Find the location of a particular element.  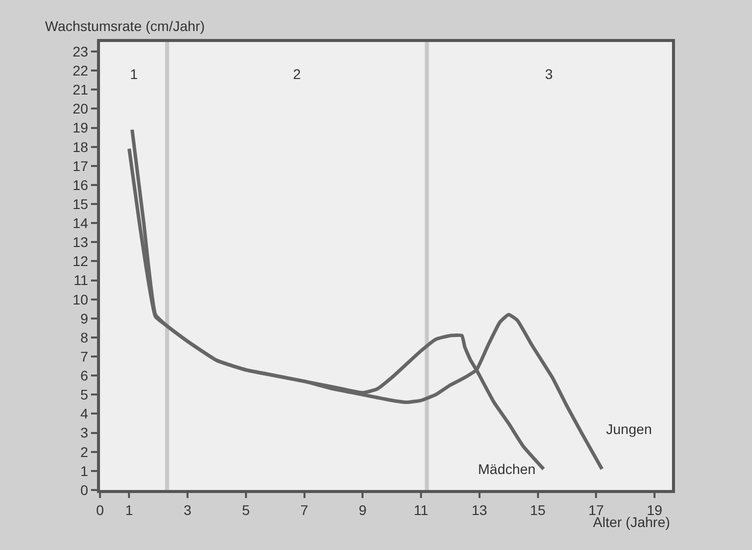

y-tick-label: 16 is located at coordinates (80, 184).